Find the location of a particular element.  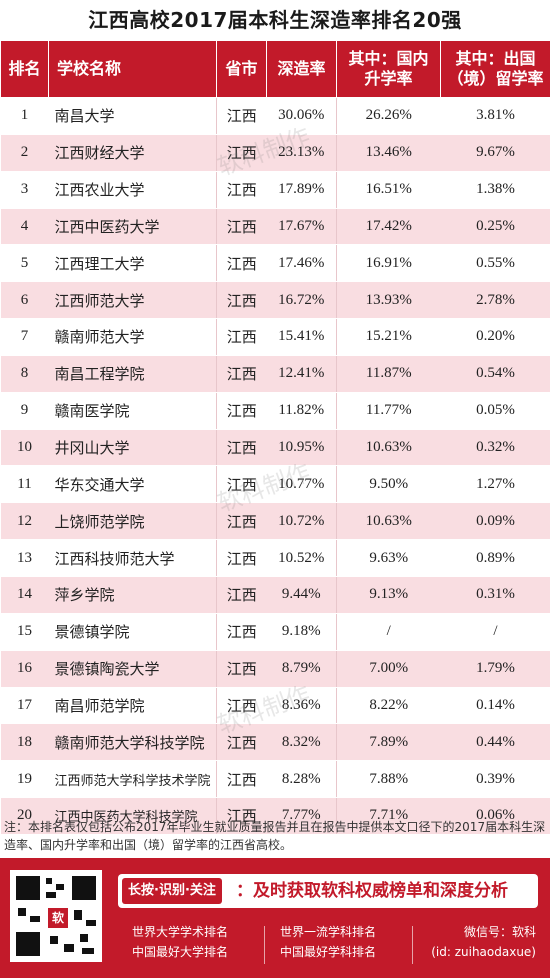

rank-cell: 1 is located at coordinates (24, 116).